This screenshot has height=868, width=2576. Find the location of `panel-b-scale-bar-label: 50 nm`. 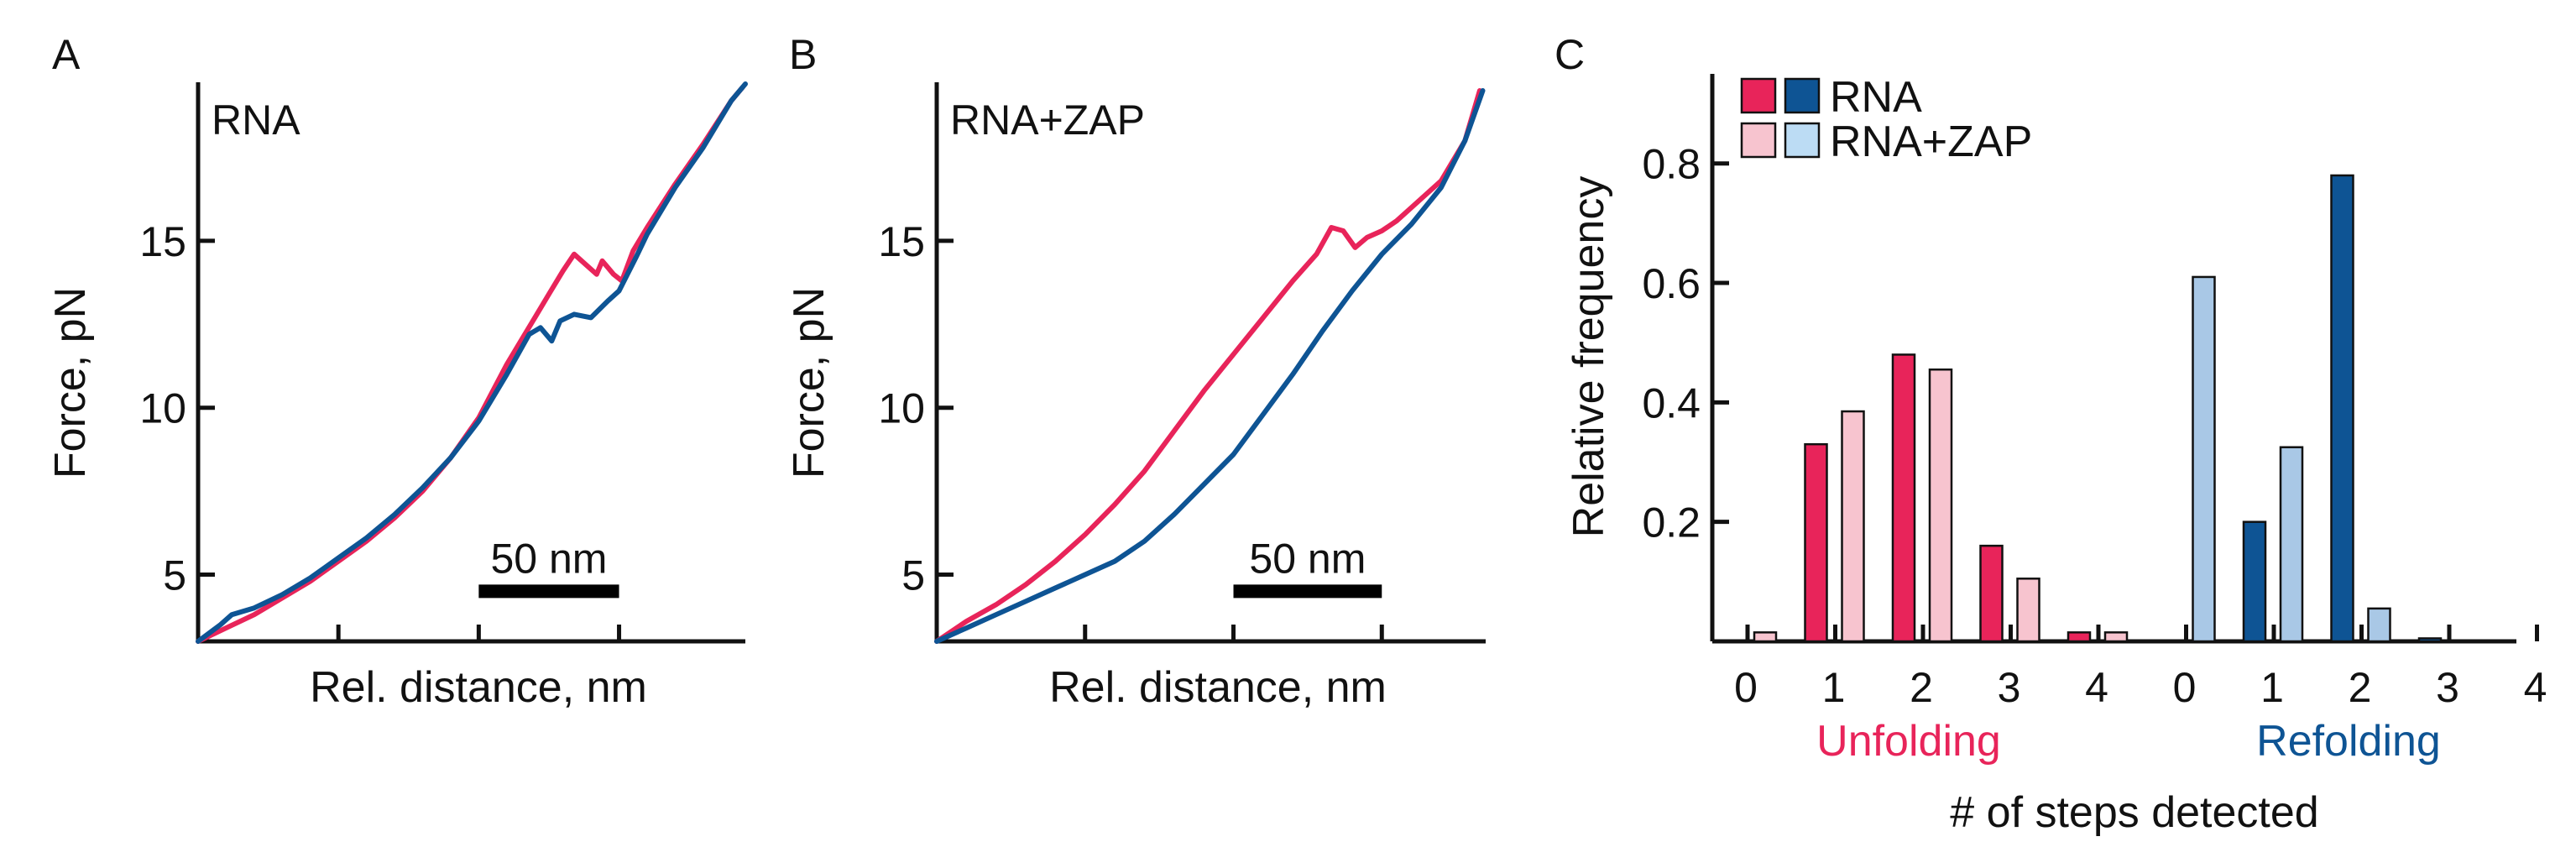

panel-b-scale-bar-label: 50 nm is located at coordinates (1307, 558).